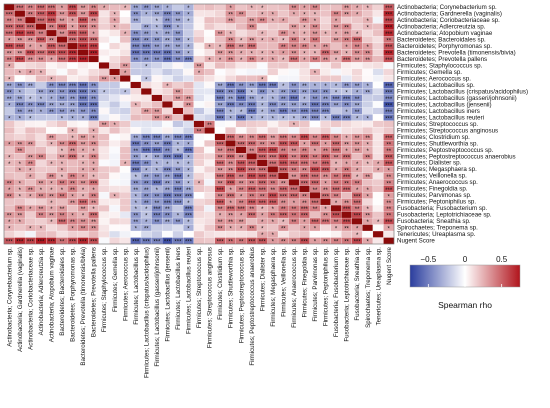 This screenshot has width=550, height=408. Describe the element at coordinates (442, 59) in the screenshot. I see `row-label: Bacteroidetes; Prevotella pallens` at that location.